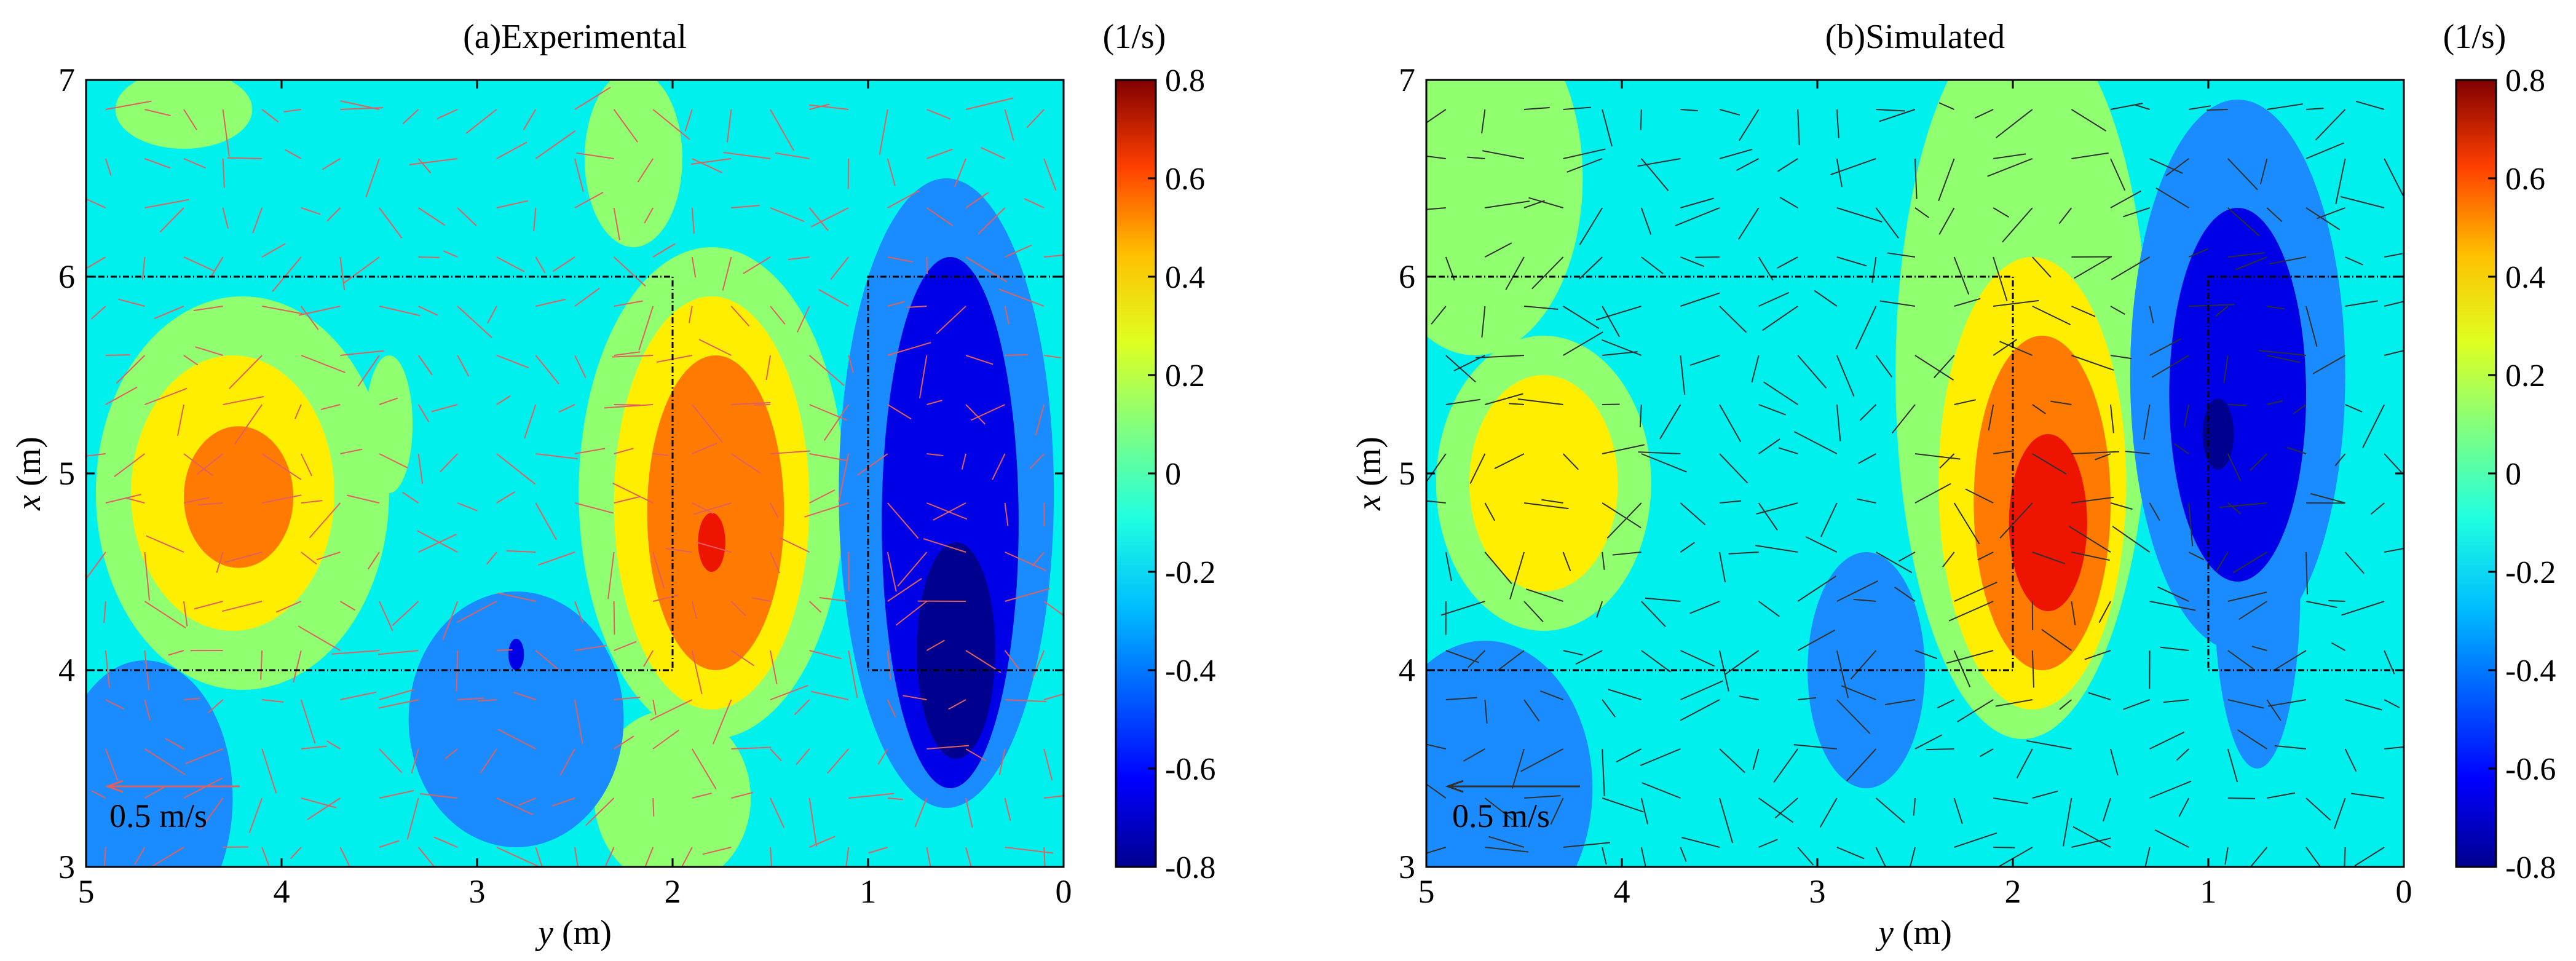  I want to click on colorbar-tick-label: 0.8, so click(2525, 80).